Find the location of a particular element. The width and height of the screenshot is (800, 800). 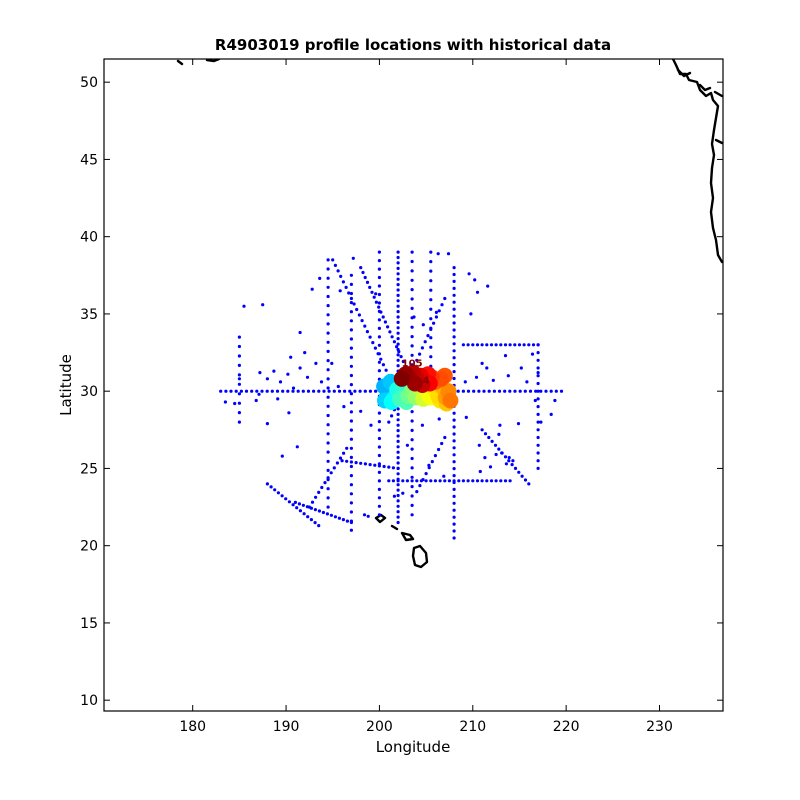

coastline-aleutian is located at coordinates (198, 62).